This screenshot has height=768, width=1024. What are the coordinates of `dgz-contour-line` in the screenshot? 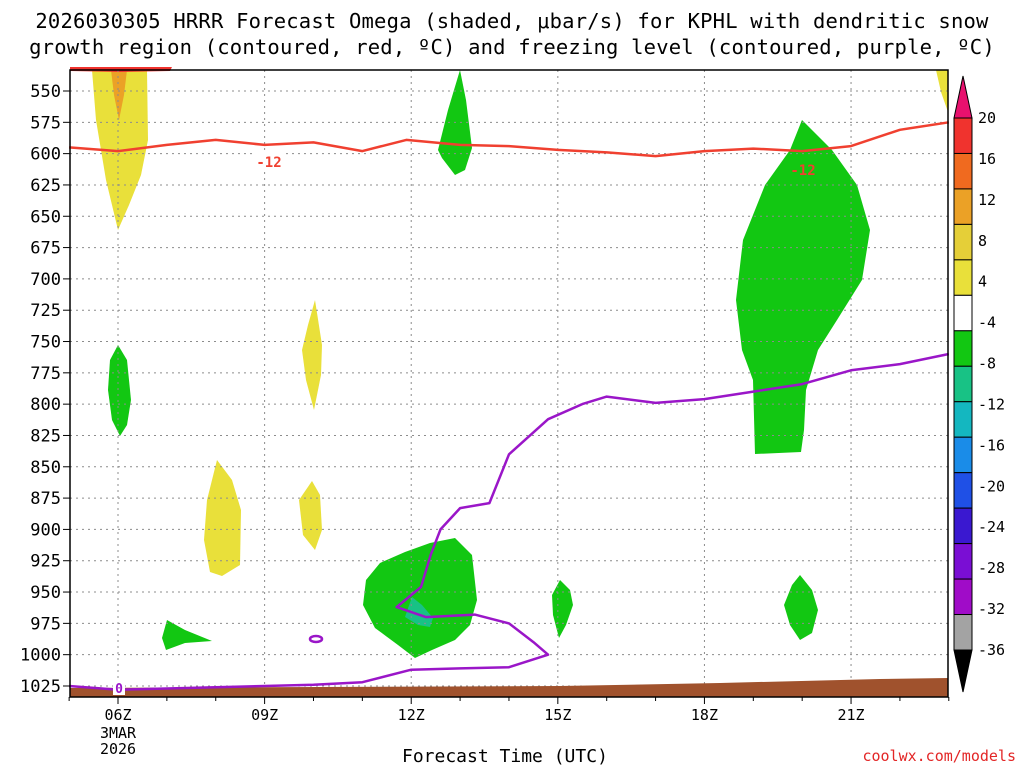 It's located at (509, 139).